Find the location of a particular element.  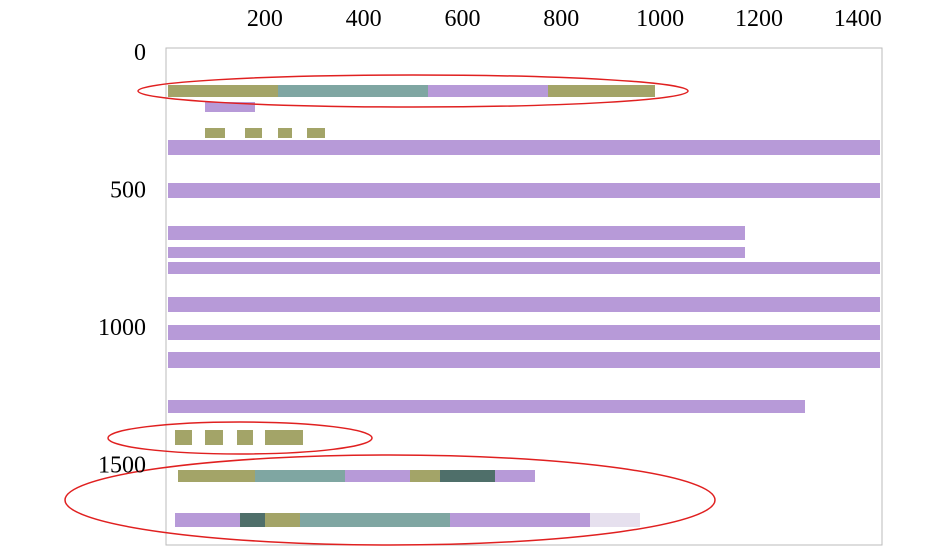

x-tick-label: 800 is located at coordinates (561, 19).